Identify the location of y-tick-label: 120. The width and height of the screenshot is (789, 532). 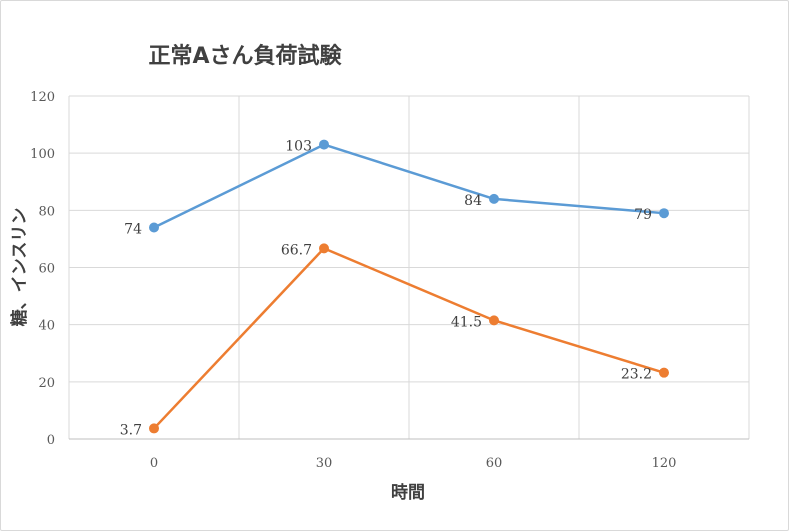
(42, 97).